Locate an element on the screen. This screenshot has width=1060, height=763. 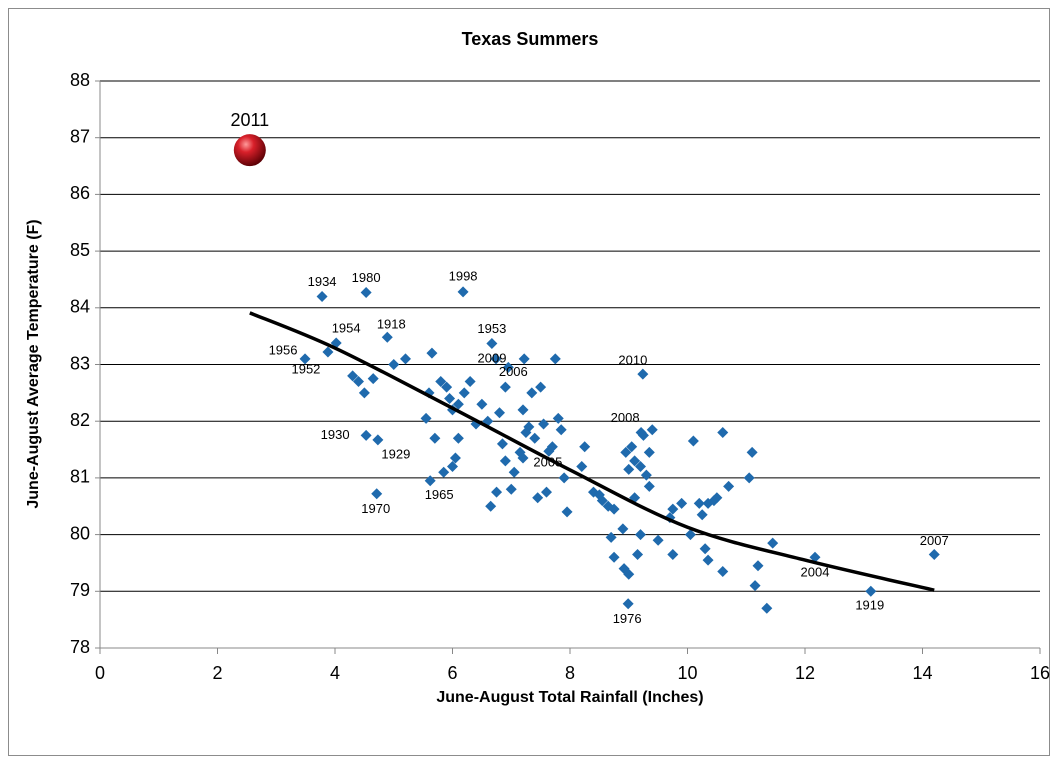
y-tick-label: 79 is located at coordinates (80, 590).